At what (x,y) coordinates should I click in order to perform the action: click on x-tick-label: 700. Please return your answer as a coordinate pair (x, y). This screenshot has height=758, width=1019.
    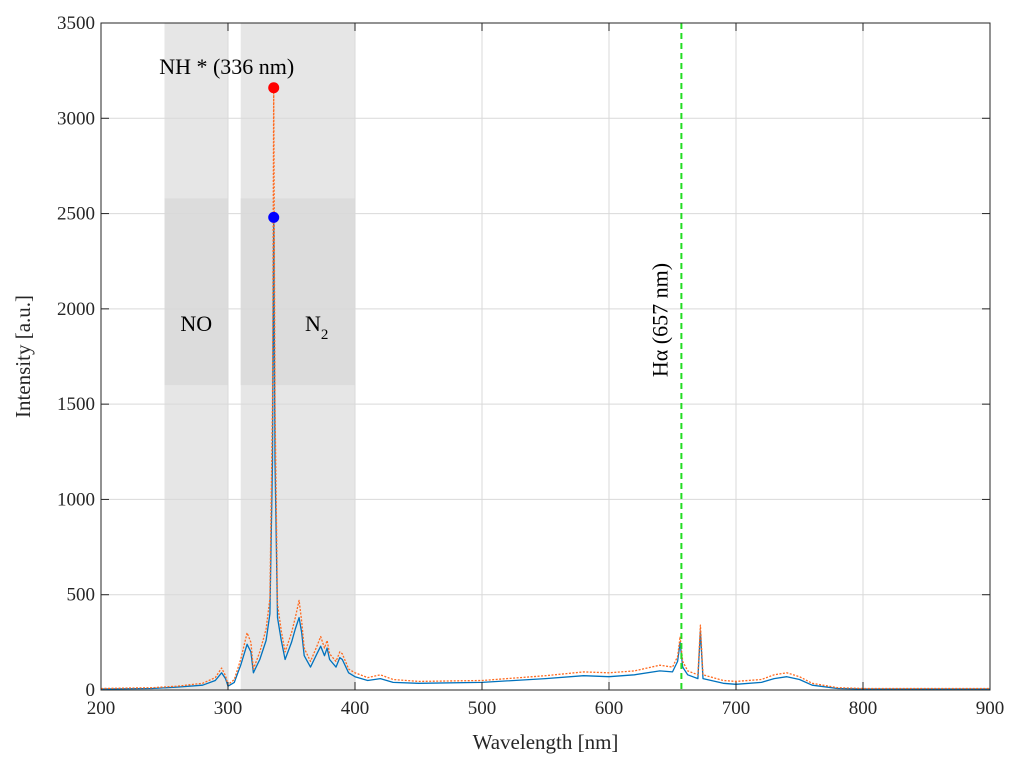
    Looking at the image, I should click on (736, 708).